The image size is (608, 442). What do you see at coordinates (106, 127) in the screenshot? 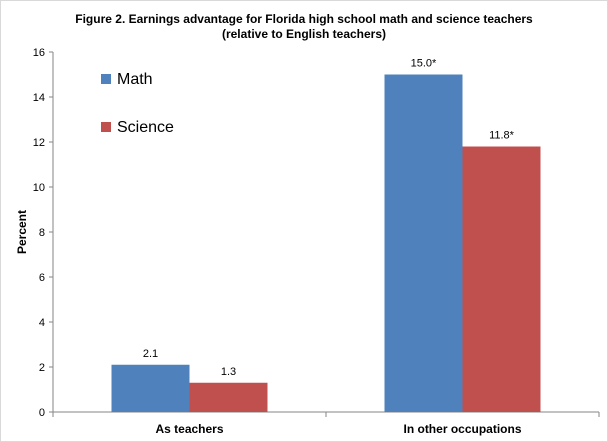
I see `legend-swatch-science` at bounding box center [106, 127].